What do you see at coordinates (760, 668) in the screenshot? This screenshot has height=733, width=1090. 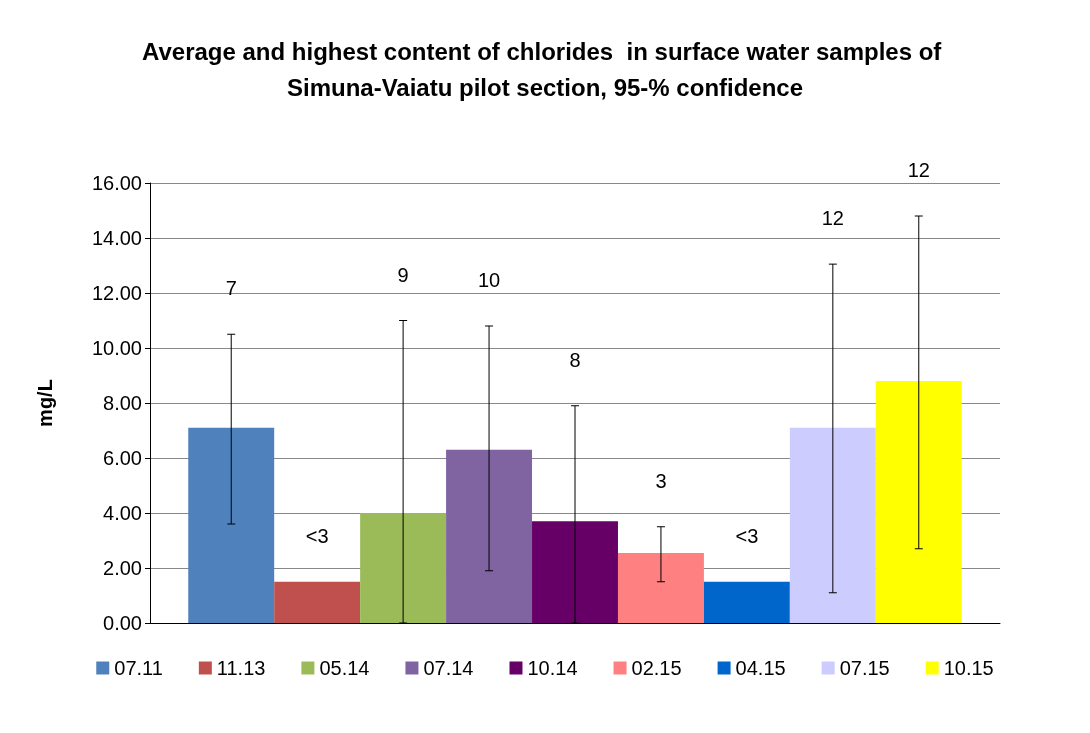 I see `legend-label: 04.15` at bounding box center [760, 668].